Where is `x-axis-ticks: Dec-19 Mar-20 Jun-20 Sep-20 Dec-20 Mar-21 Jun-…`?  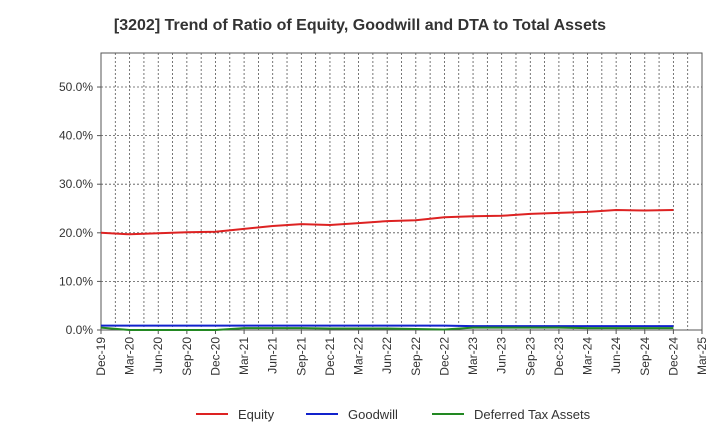 x-axis-ticks: Dec-19 Mar-20 Jun-20 Sep-20 Dec-20 Mar-21 Jun-… is located at coordinates (401, 353).